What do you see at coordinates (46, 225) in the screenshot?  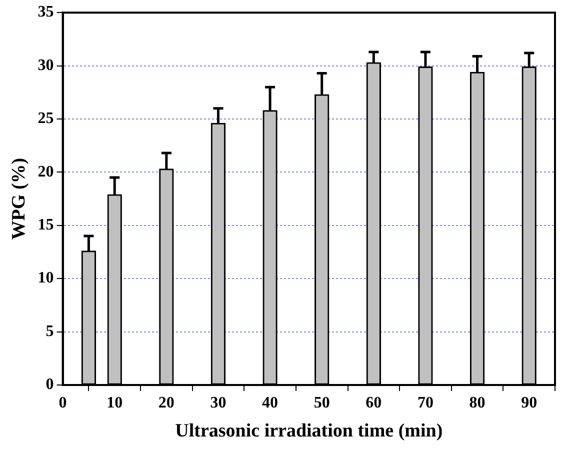 I see `y-tick-label: 15` at bounding box center [46, 225].